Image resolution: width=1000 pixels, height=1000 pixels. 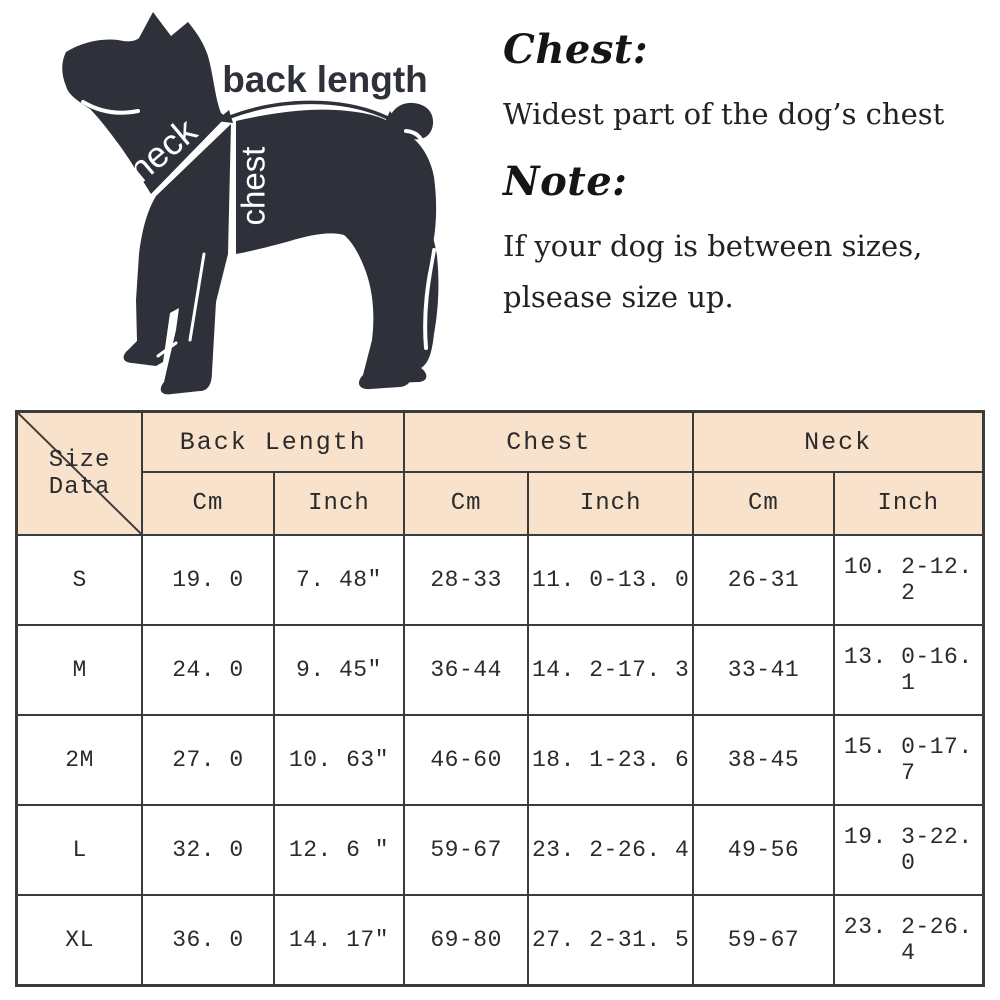 I want to click on back-cm-cell: 27. 0, so click(x=208, y=760).